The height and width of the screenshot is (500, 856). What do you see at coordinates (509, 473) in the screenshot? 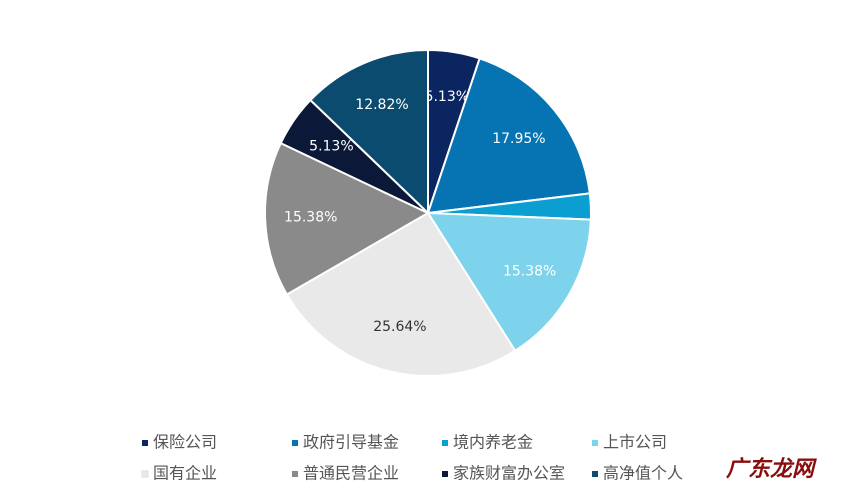
I see `legend-label: 家族财富办公室` at bounding box center [509, 473].